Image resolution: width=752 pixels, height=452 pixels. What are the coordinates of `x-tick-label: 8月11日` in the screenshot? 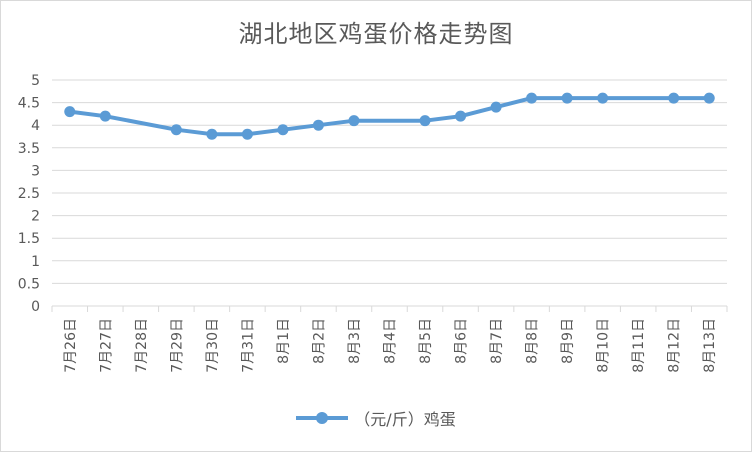 It's located at (639, 345).